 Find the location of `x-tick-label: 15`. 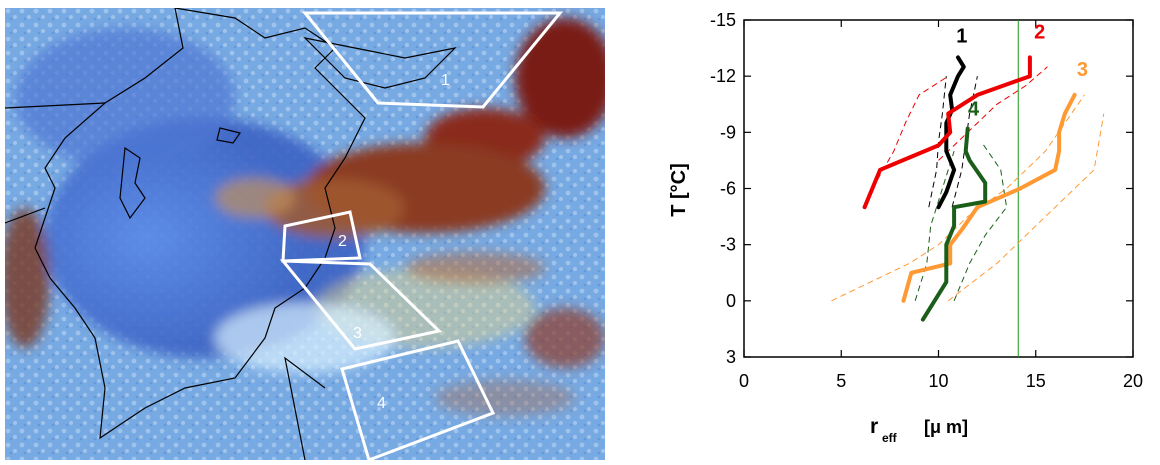

x-tick-label: 15 is located at coordinates (1036, 381).